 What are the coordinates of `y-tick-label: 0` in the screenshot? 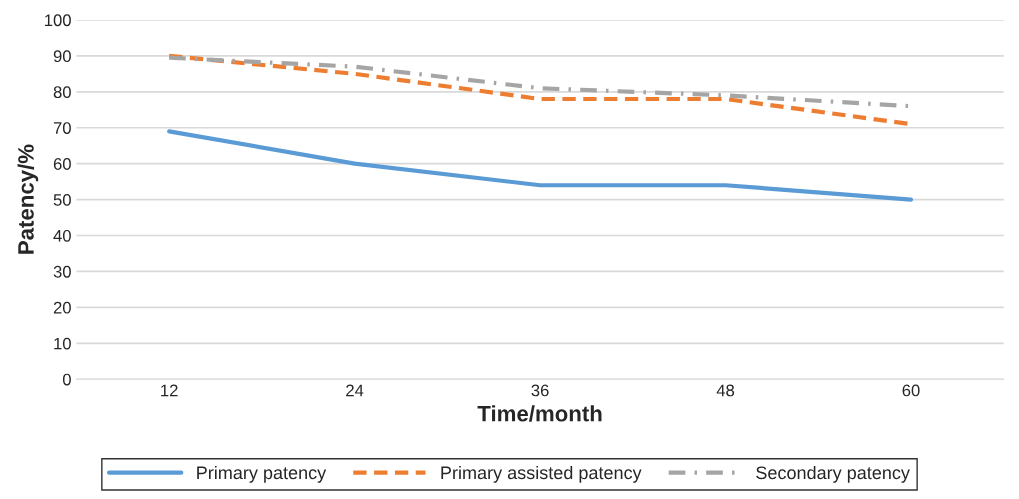 It's located at (66, 379).